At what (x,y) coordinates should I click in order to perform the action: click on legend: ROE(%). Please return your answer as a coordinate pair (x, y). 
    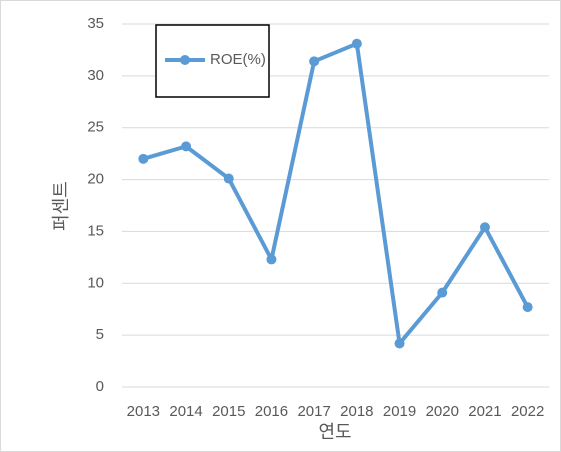
    Looking at the image, I should click on (212, 61).